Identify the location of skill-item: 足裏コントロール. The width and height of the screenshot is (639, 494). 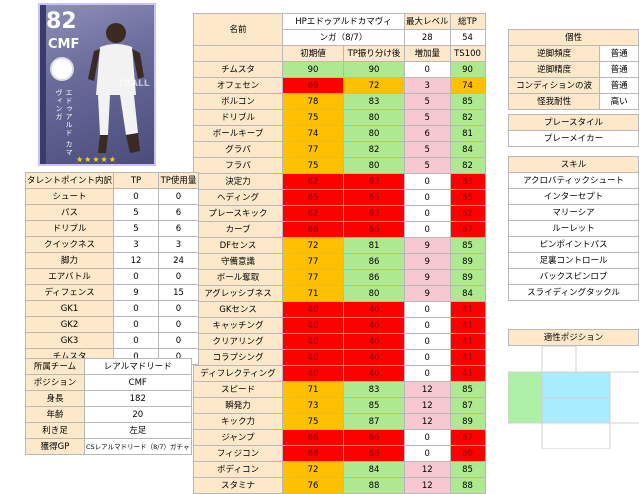
(573, 260).